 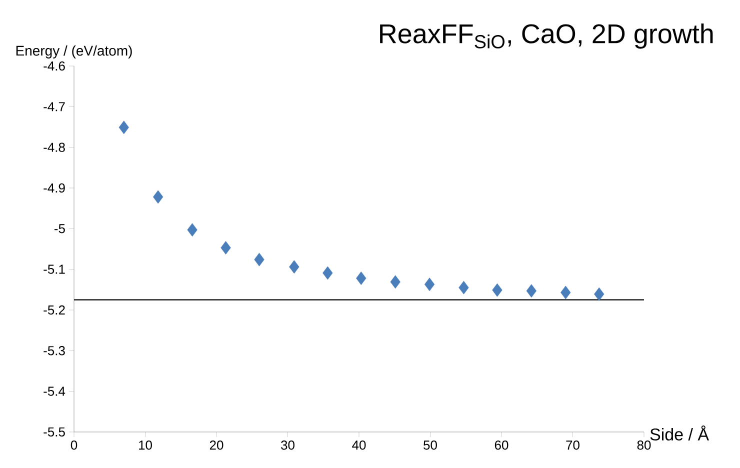 I want to click on y-tick-label: -5.4, so click(x=55, y=391).